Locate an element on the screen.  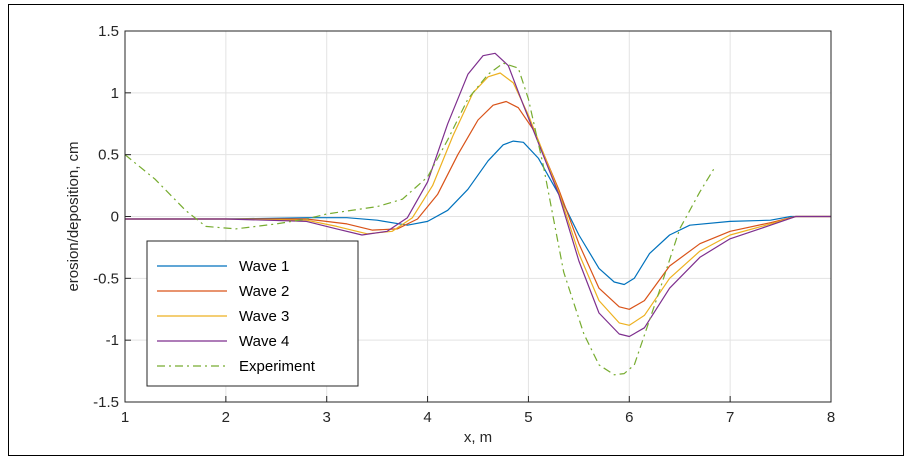
x-axis-label: x, m is located at coordinates (478, 437).